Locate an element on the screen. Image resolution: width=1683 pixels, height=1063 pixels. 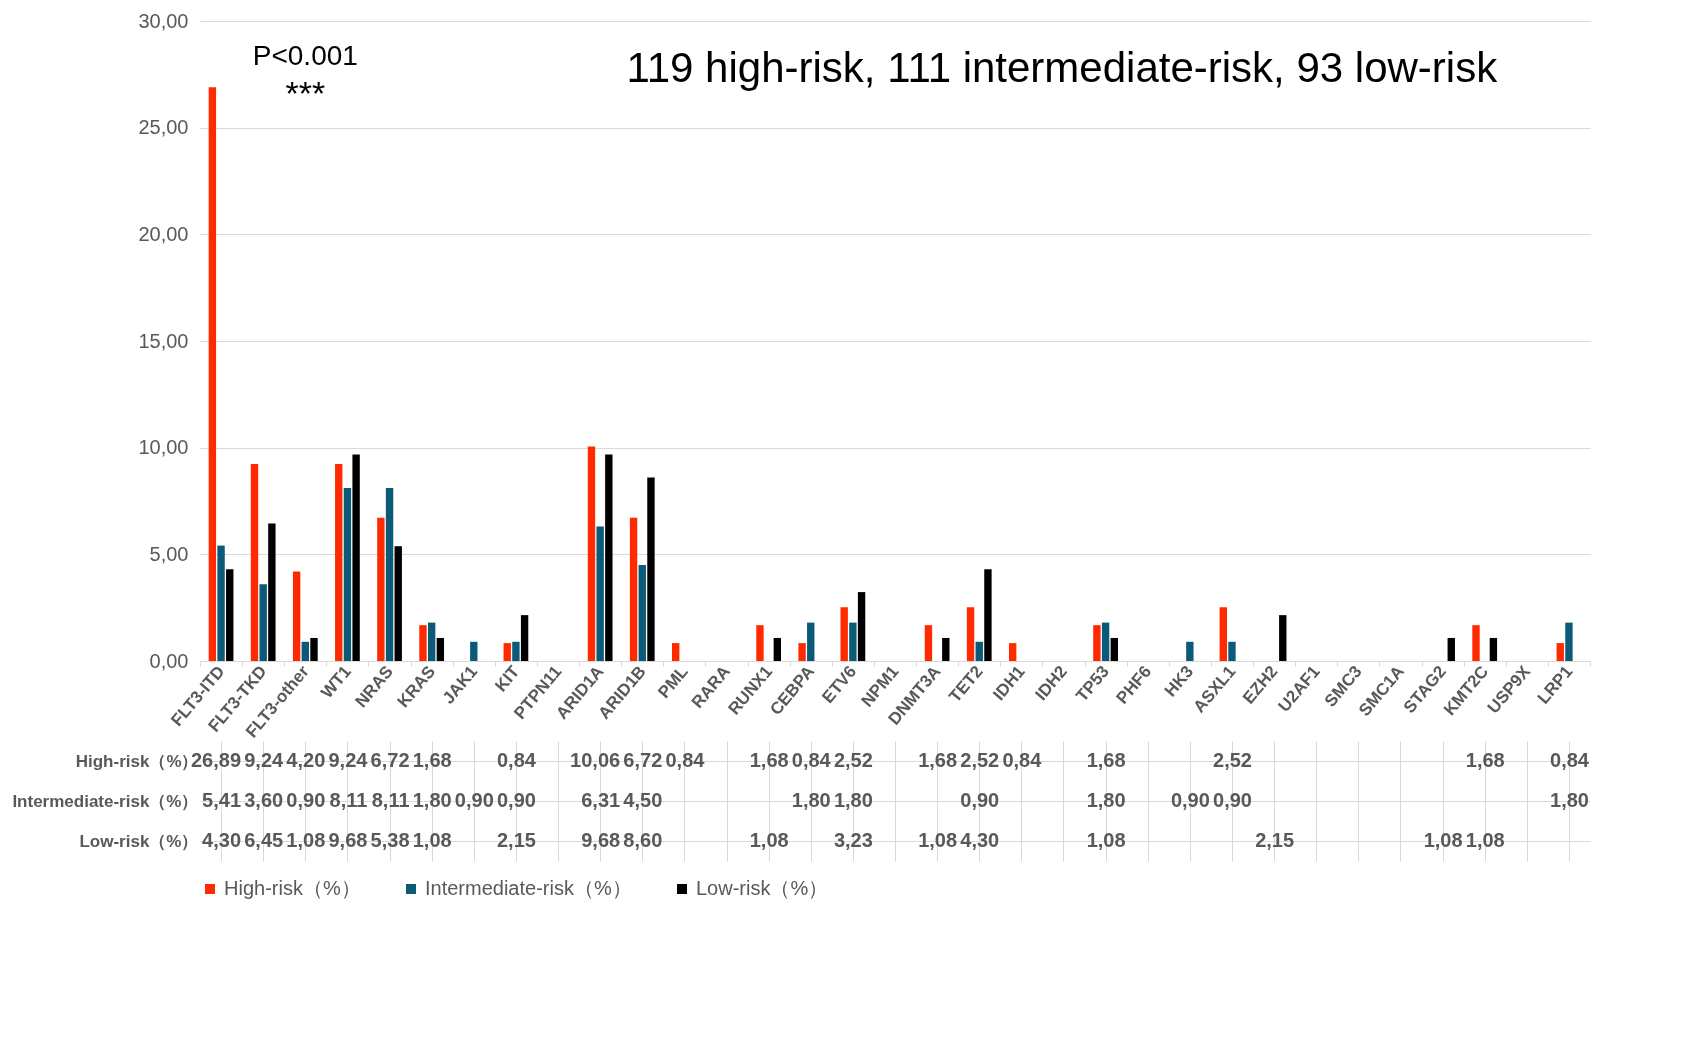
legend-label: High-risk（%） is located at coordinates (292, 888).